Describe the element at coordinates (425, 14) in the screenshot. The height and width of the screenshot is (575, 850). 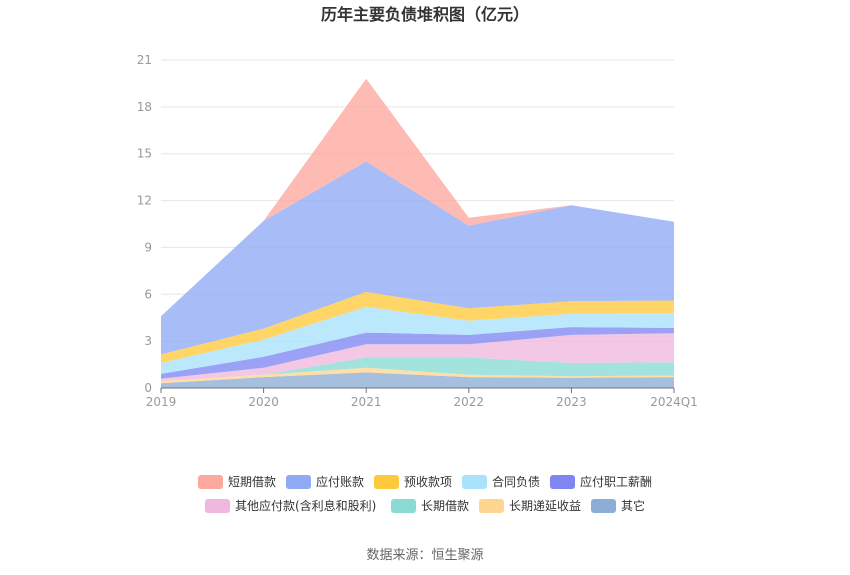
I see `chart-title: 历年主要负债堆积图（亿元）` at that location.